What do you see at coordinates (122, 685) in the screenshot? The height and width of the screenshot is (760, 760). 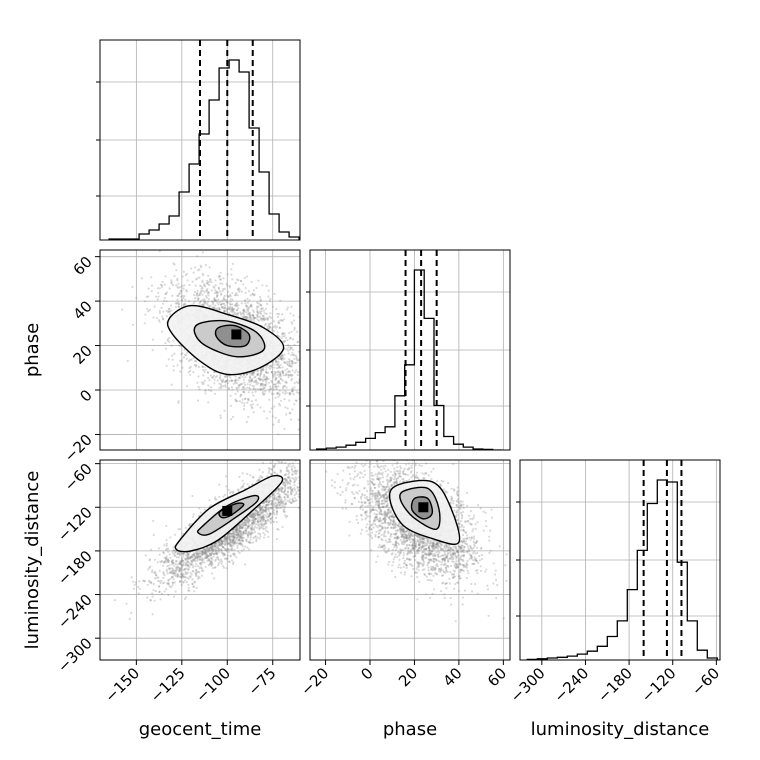 I see `x-tick-label: −150` at bounding box center [122, 685].